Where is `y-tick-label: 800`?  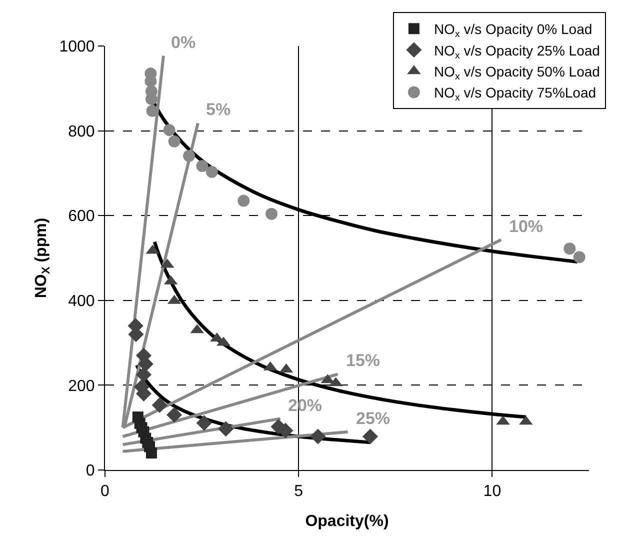 y-tick-label: 800 is located at coordinates (81, 131).